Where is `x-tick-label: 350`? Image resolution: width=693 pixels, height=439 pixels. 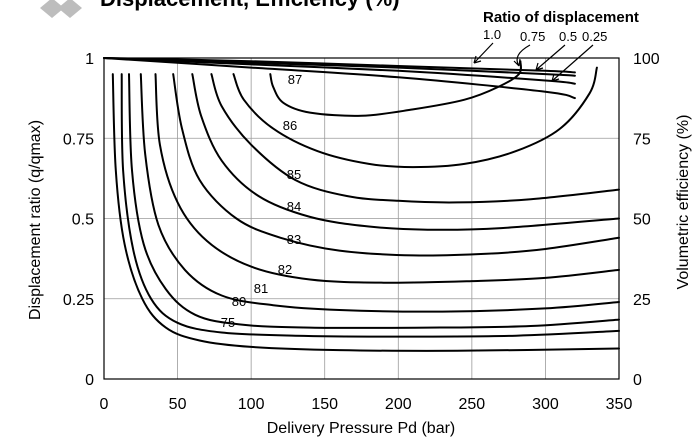
x-tick-label: 350 is located at coordinates (619, 404).